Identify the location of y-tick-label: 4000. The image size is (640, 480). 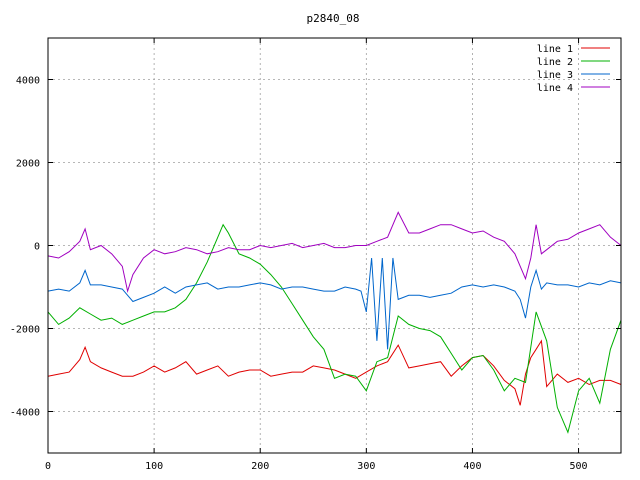
(28, 81).